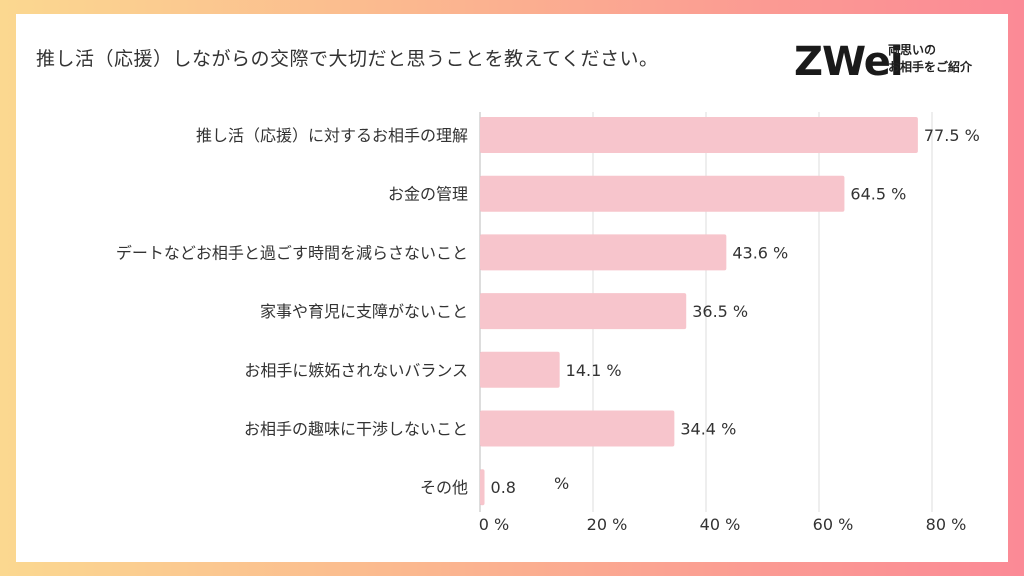  Describe the element at coordinates (503, 487) in the screenshot. I see `value-label: 0.8` at that location.